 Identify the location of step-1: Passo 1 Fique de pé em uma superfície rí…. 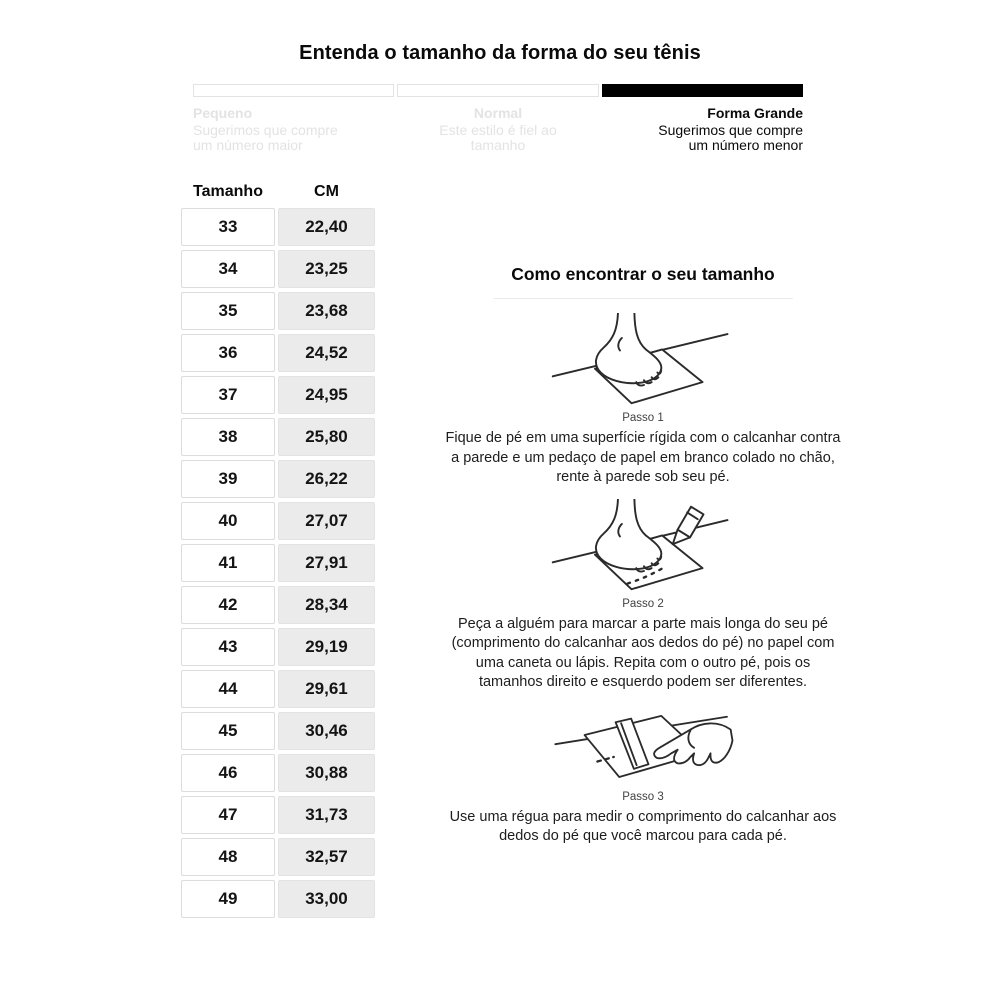
(643, 400).